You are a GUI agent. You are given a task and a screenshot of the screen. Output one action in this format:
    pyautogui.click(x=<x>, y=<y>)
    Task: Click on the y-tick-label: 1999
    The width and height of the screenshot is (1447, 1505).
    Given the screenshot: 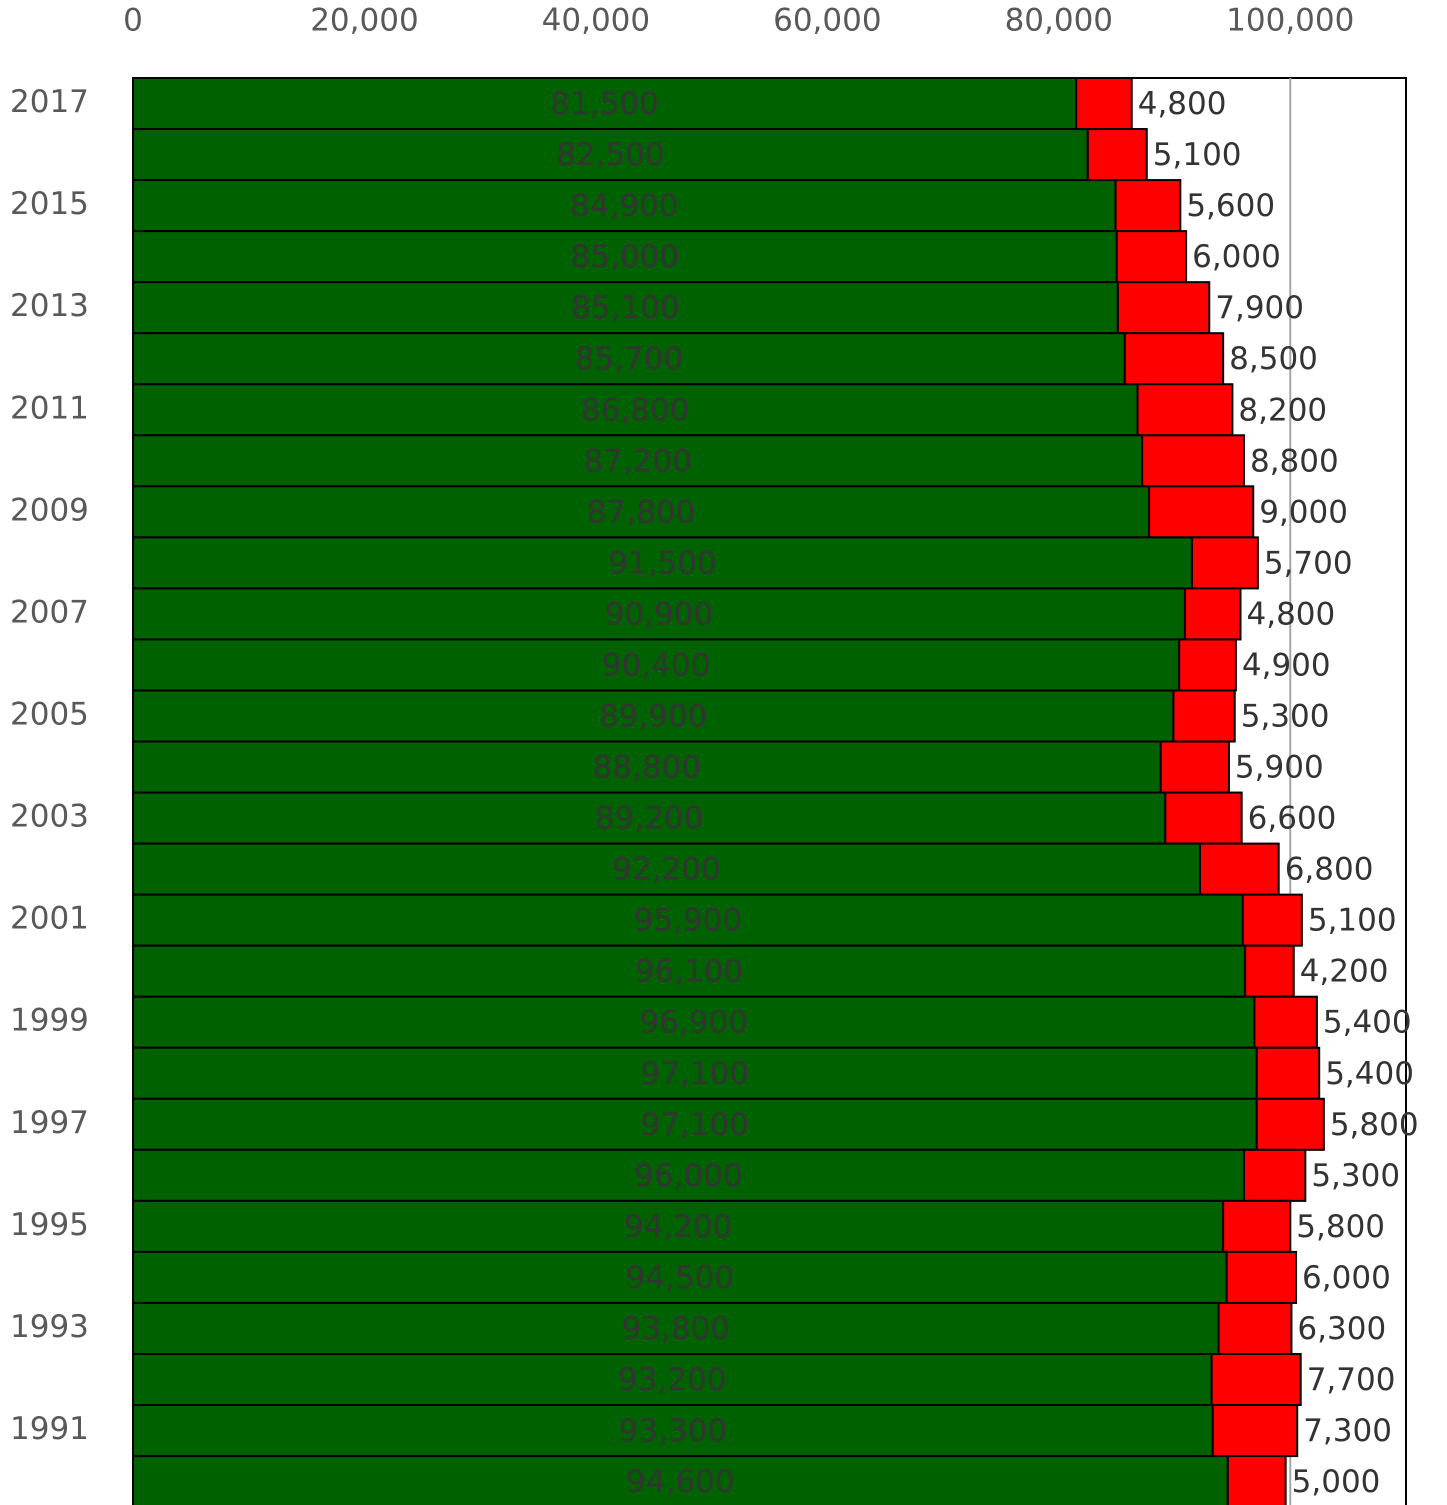 What is the action you would take?
    pyautogui.click(x=49, y=1021)
    